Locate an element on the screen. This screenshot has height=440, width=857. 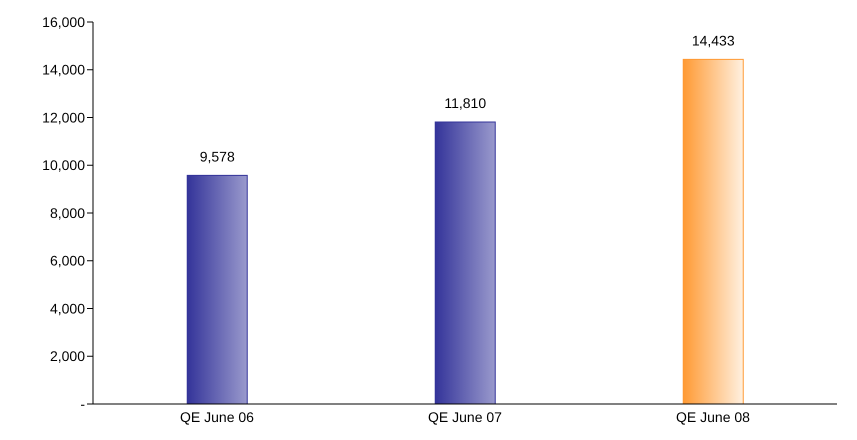
x-tick-label: QE June 06 is located at coordinates (217, 416).